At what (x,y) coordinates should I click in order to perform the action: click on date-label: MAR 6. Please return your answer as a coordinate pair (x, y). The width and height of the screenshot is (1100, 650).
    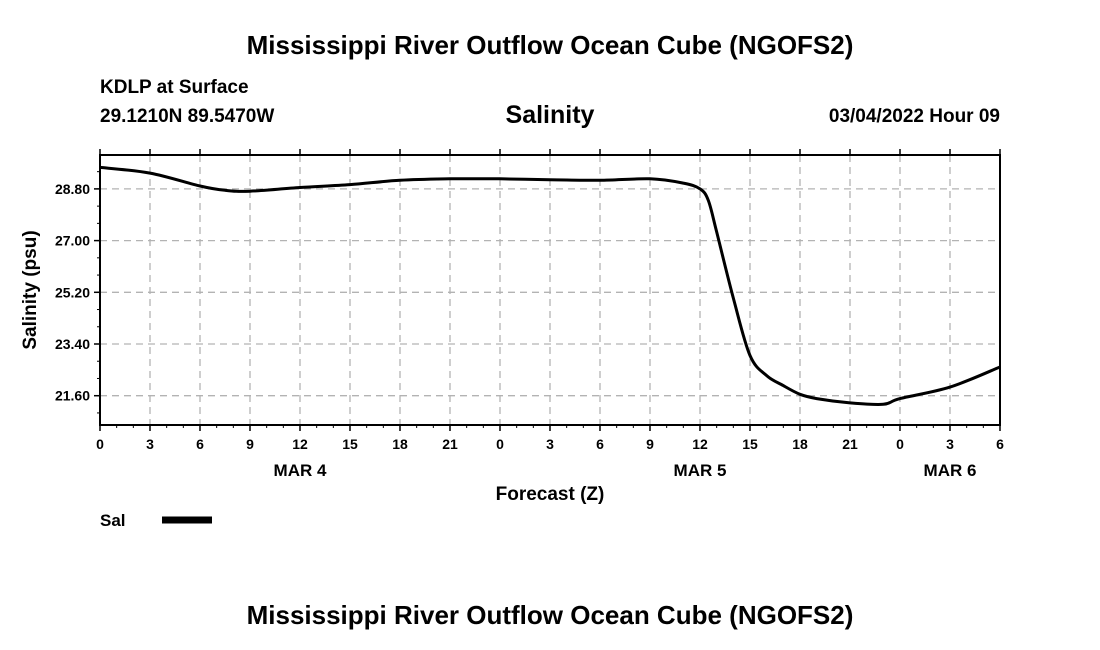
    Looking at the image, I should click on (950, 470).